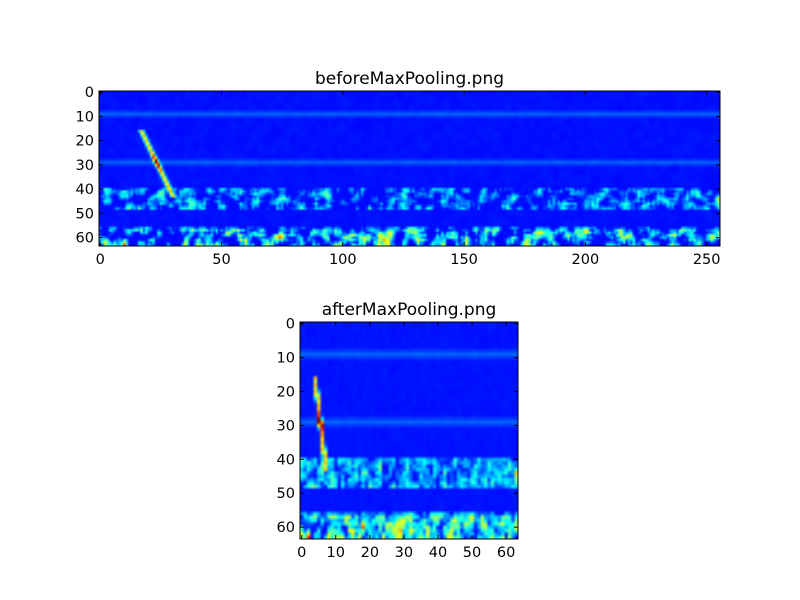 The width and height of the screenshot is (800, 600). Describe the element at coordinates (707, 260) in the screenshot. I see `x-tick-label: 250` at that location.